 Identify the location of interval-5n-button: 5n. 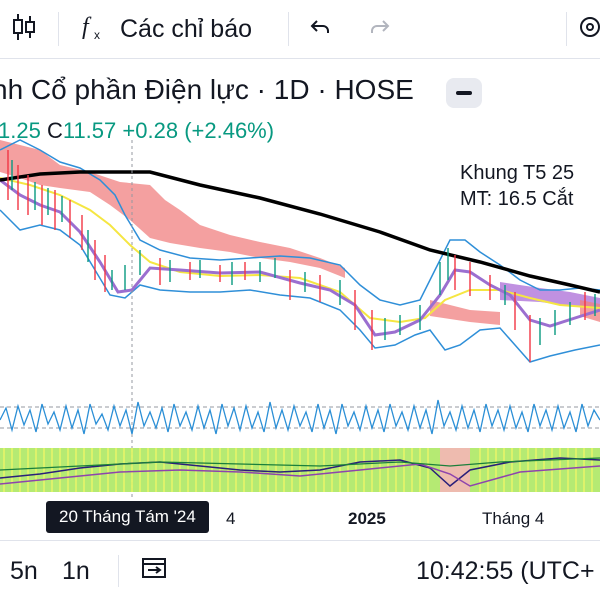
(24, 570).